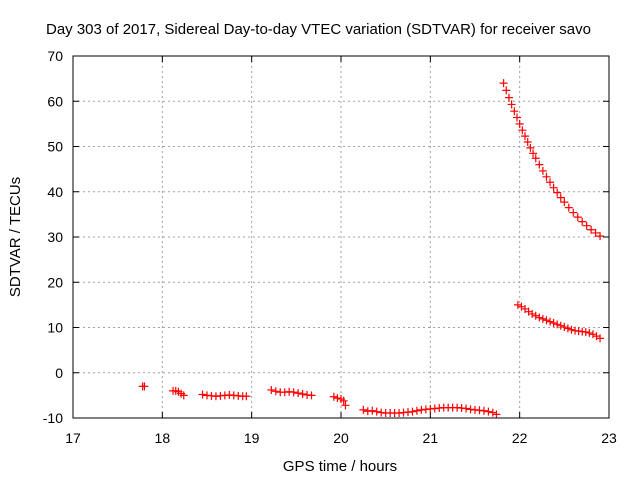  Describe the element at coordinates (163, 438) in the screenshot. I see `x-tick-label: 18` at that location.